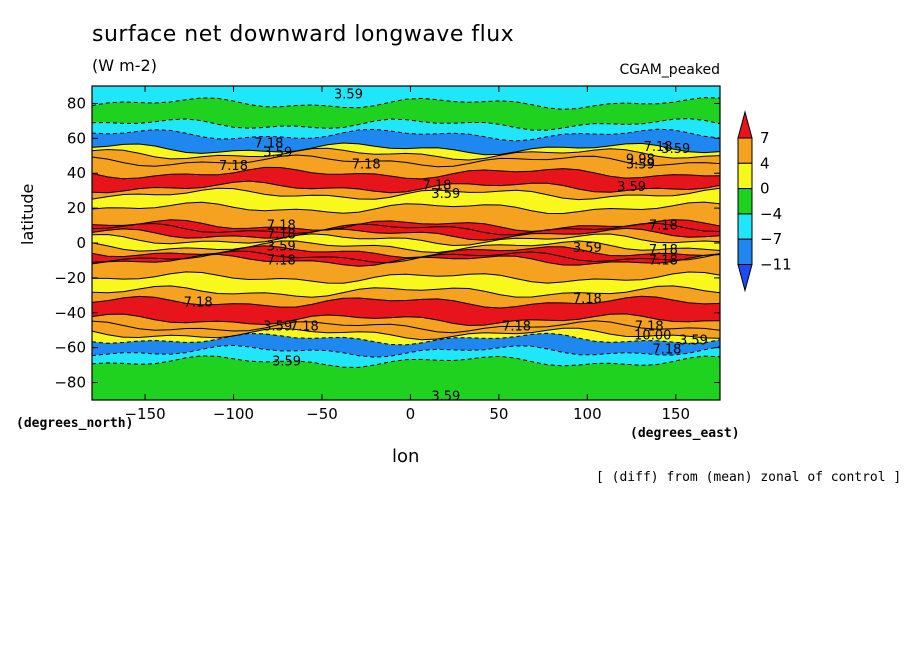 The image size is (904, 654). What do you see at coordinates (675, 414) in the screenshot?
I see `x-tick-label: 150` at bounding box center [675, 414].